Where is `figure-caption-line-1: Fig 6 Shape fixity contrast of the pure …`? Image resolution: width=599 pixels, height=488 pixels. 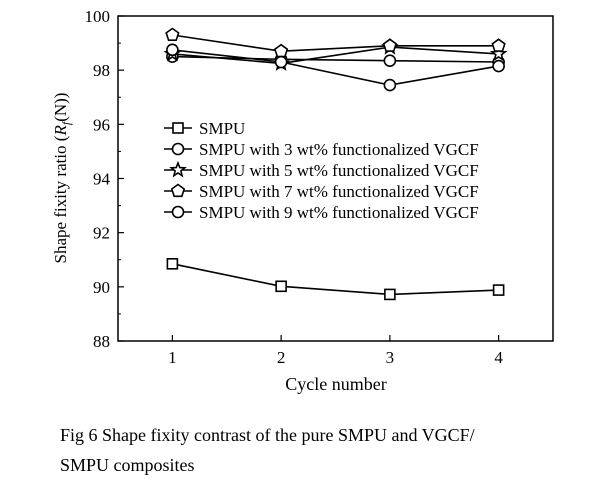 figure-caption-line-1: Fig 6 Shape fixity contrast of the pure … is located at coordinates (267, 435).